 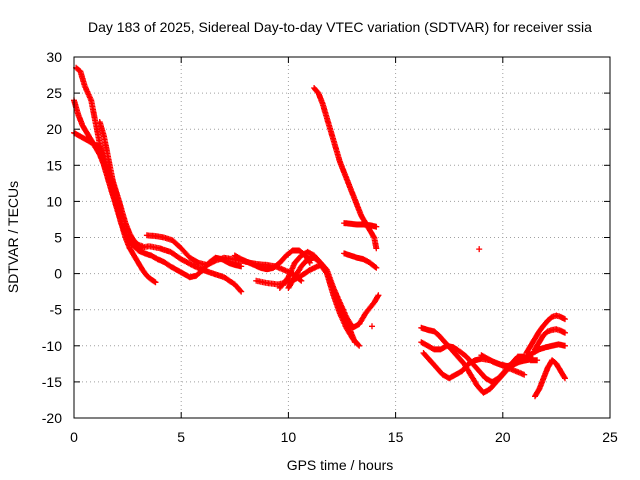 What do you see at coordinates (340, 465) in the screenshot?
I see `x-axis-label: GPS time / hours` at bounding box center [340, 465].